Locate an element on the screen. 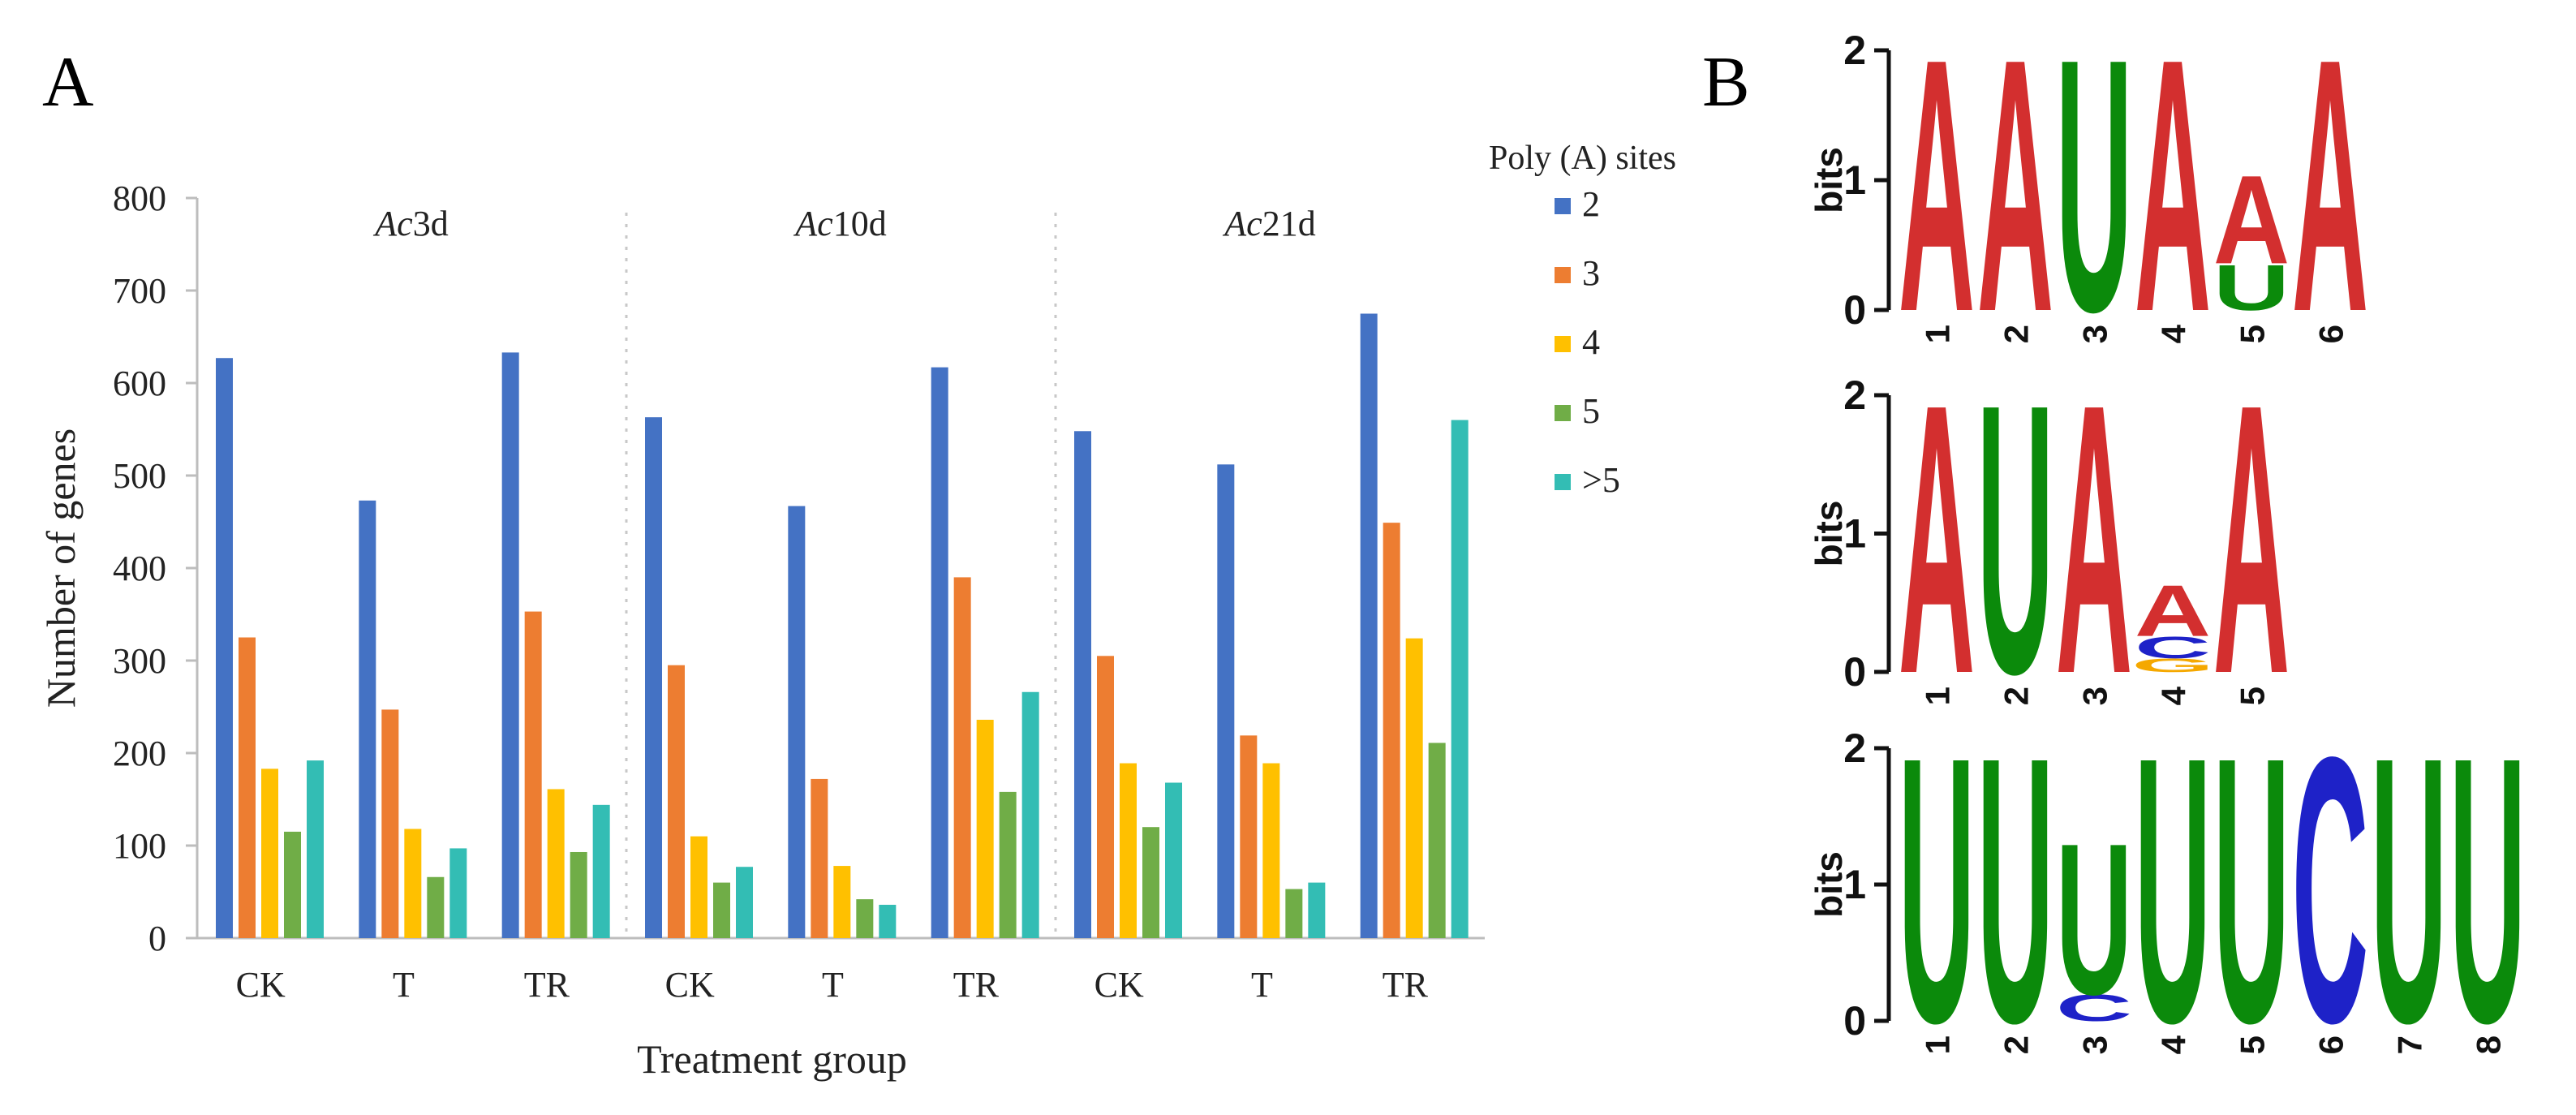  logo-position-label: 8 is located at coordinates (2489, 1044).